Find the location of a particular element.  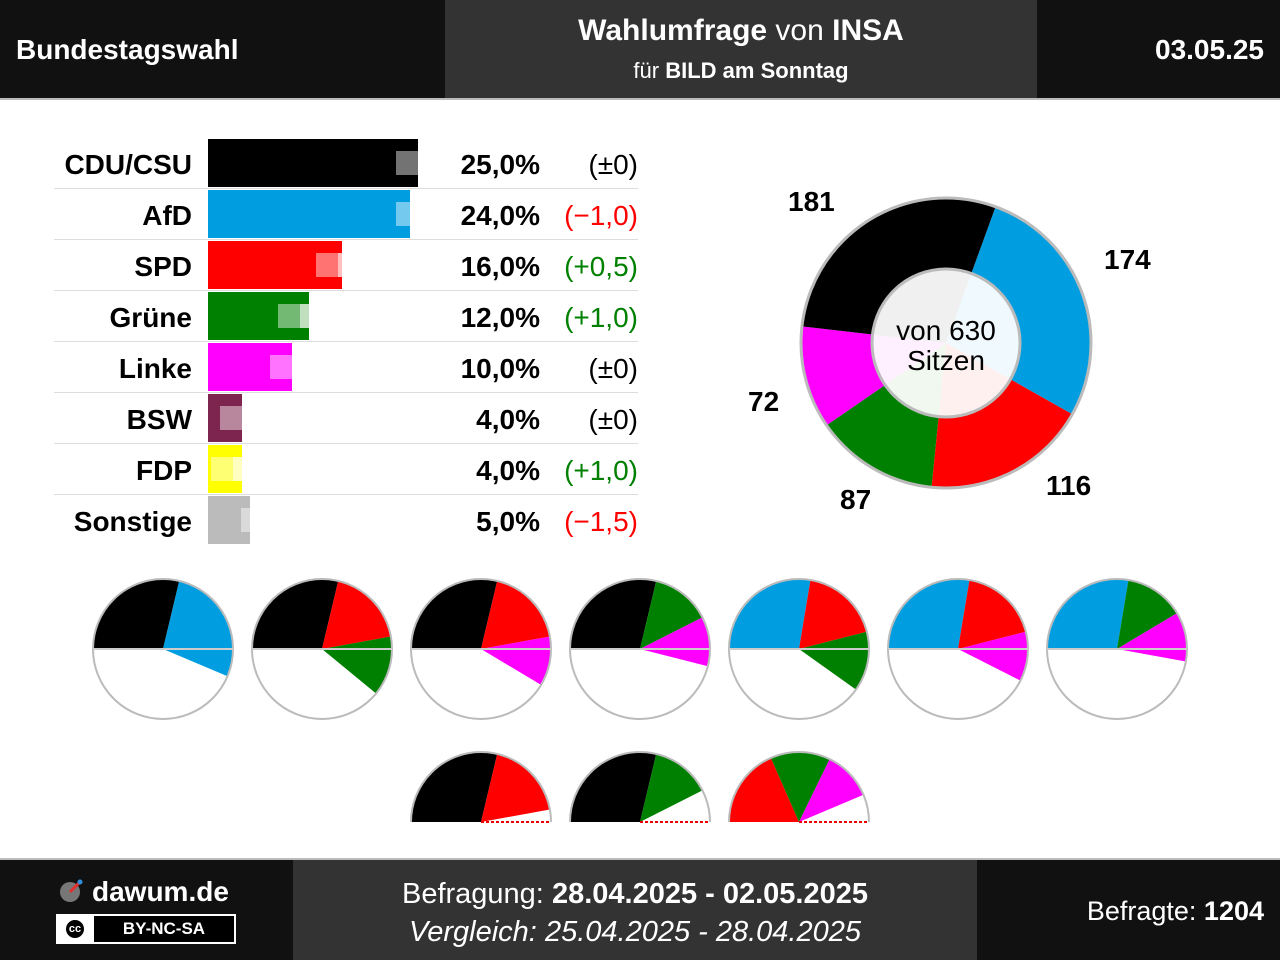

party-row: AfD 24,0% (−1,0) is located at coordinates (346, 215).